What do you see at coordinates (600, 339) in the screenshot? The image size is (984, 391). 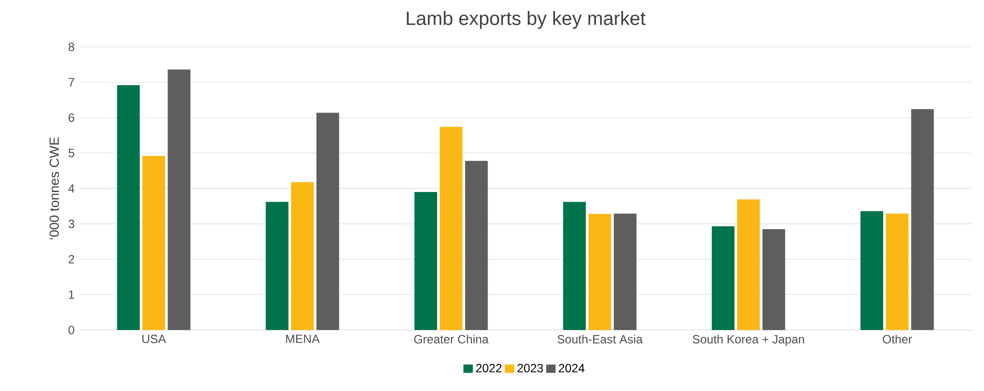 I see `x-tick-label: South-East Asia` at bounding box center [600, 339].